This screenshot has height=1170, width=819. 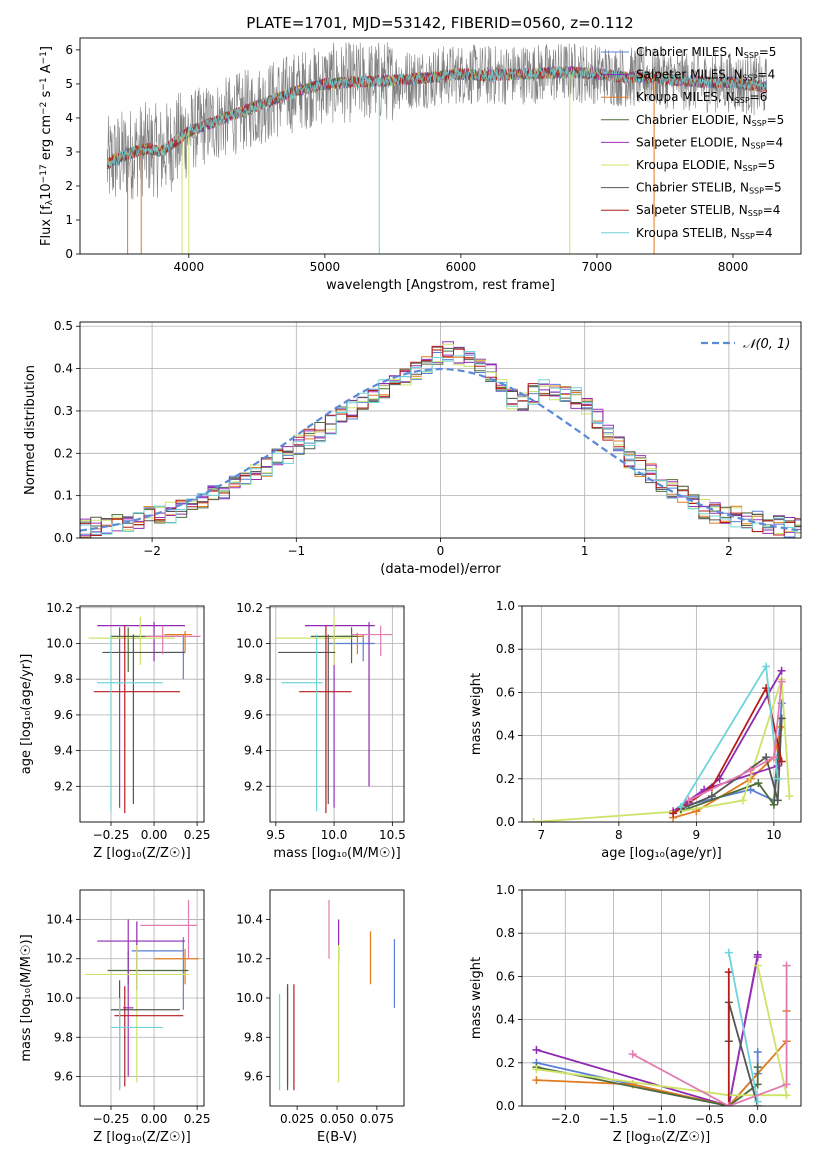 I want to click on mass_vs_ebv-frame, so click(x=337, y=998).